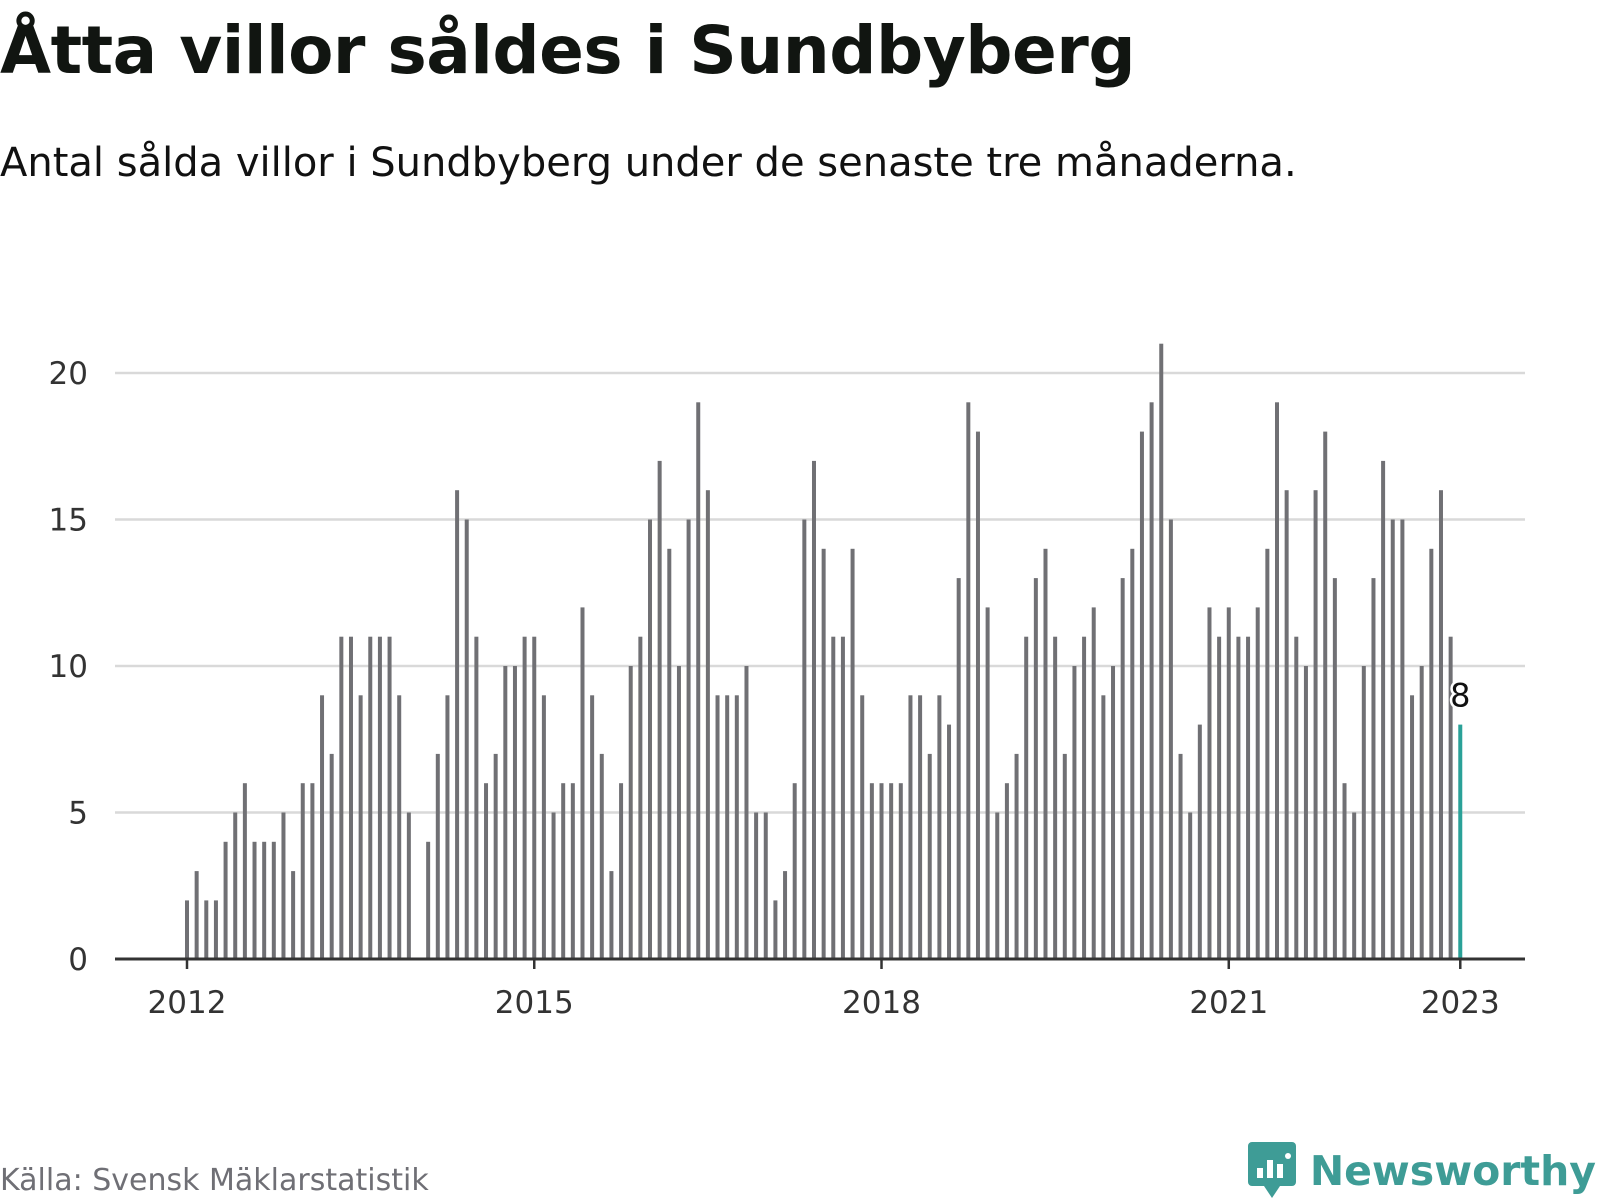 This screenshot has height=1200, width=1600. Describe the element at coordinates (881, 1003) in the screenshot. I see `x-tick-label: 2018` at that location.